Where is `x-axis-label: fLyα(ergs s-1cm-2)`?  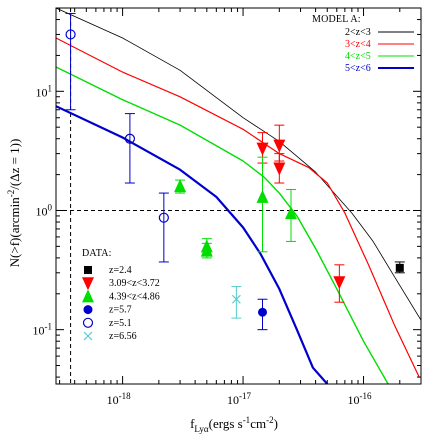 x-axis-label: fLyα(ergs s-1cm-2) is located at coordinates (234, 424).